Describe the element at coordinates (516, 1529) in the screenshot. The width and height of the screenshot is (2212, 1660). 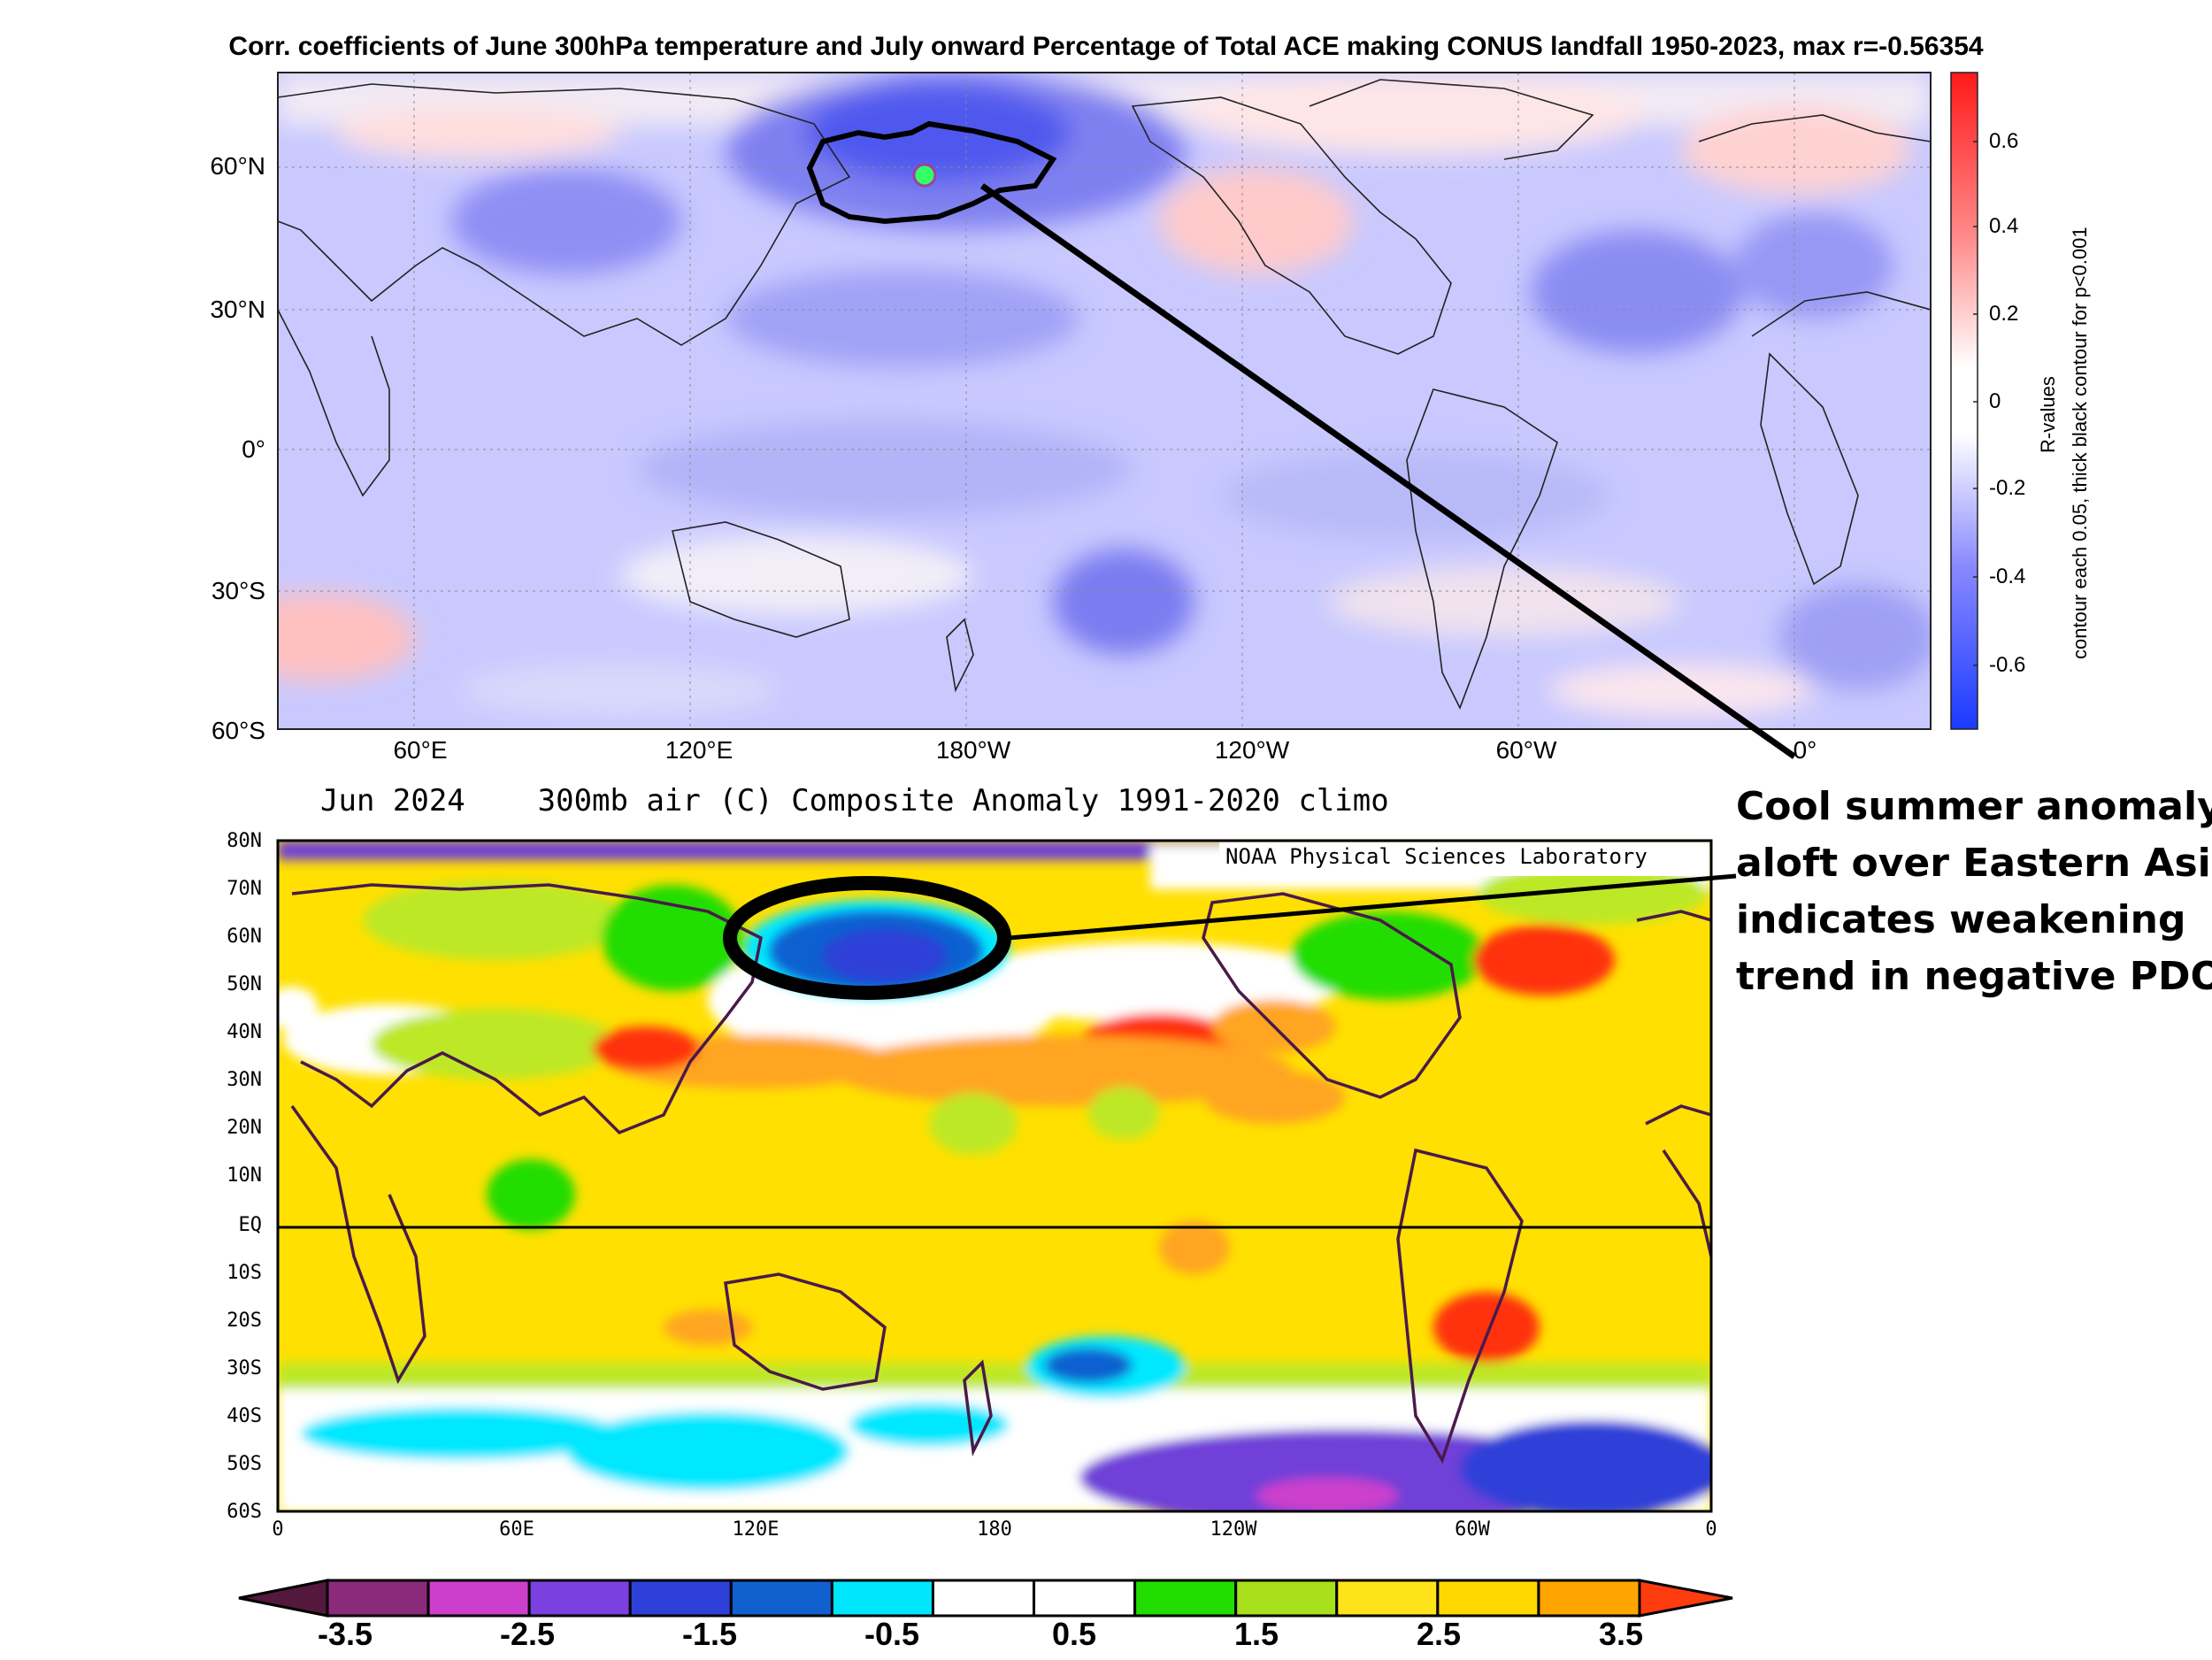
I see `bottom-lon-label: 60E` at that location.